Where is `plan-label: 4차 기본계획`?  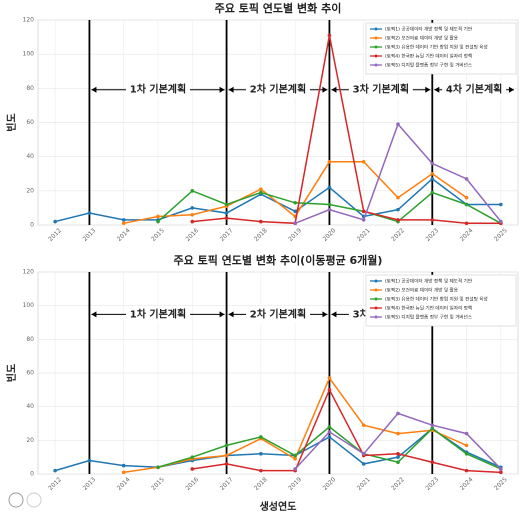
plan-label: 4차 기본계획 is located at coordinates (474, 89).